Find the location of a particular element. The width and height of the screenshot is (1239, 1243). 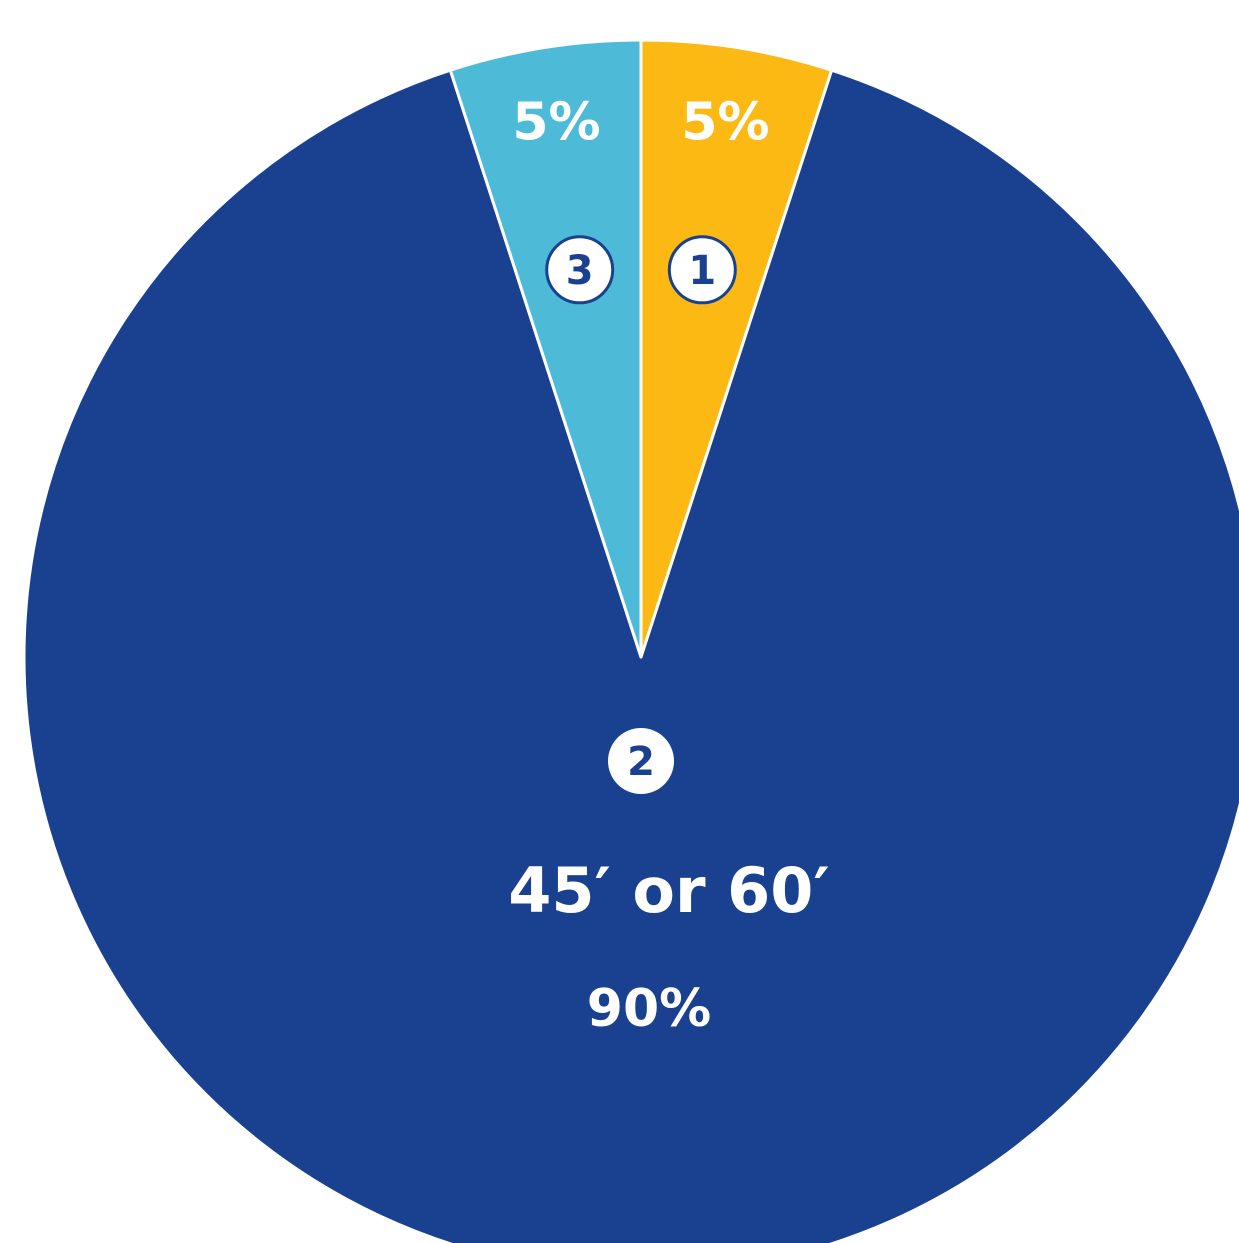

slice-marker-number-1: 1 is located at coordinates (702, 271).